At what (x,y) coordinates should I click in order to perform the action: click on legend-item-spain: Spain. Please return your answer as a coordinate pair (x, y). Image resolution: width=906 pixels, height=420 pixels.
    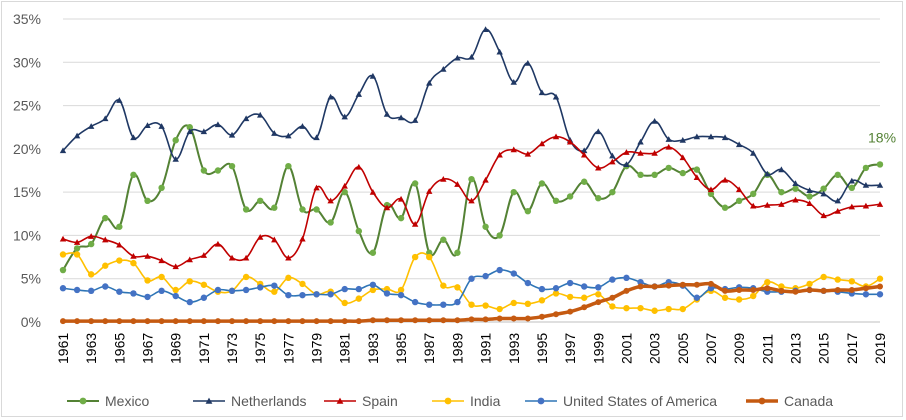
    Looking at the image, I should click on (361, 401).